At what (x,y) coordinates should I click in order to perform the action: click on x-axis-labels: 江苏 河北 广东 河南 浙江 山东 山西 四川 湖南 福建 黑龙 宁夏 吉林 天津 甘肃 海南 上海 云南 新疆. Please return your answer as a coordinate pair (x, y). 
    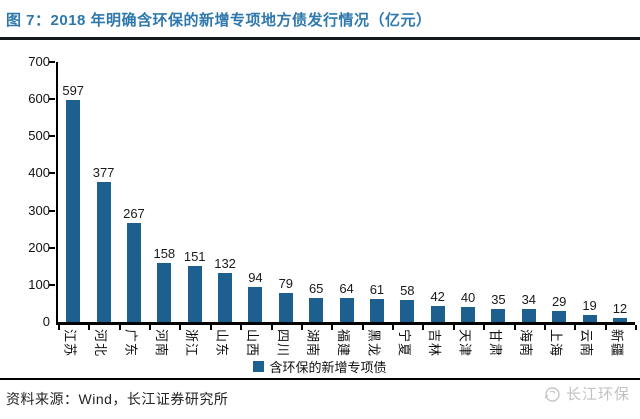
    Looking at the image, I should click on (344, 343).